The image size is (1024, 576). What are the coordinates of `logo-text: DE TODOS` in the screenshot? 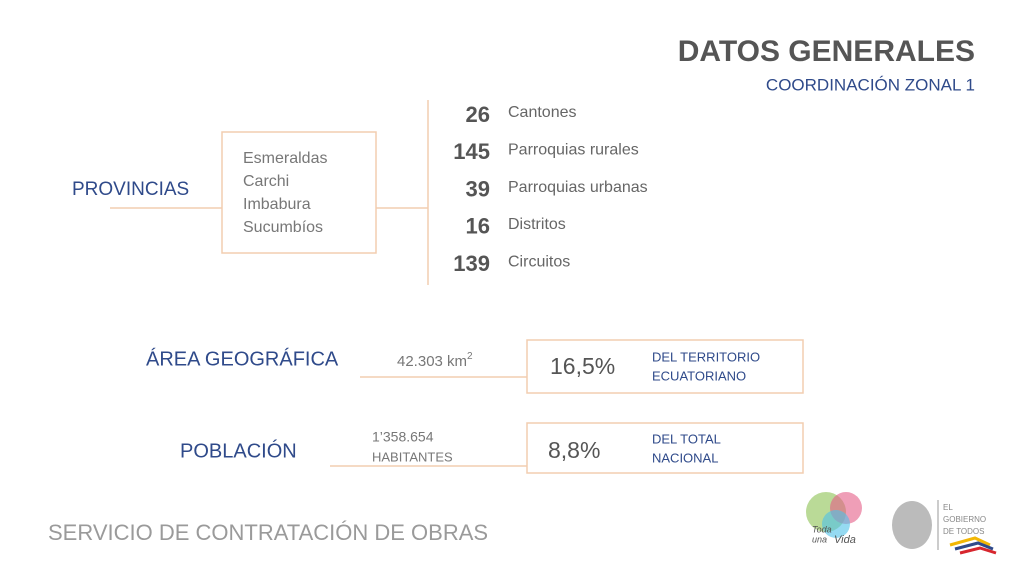 It's located at (964, 531).